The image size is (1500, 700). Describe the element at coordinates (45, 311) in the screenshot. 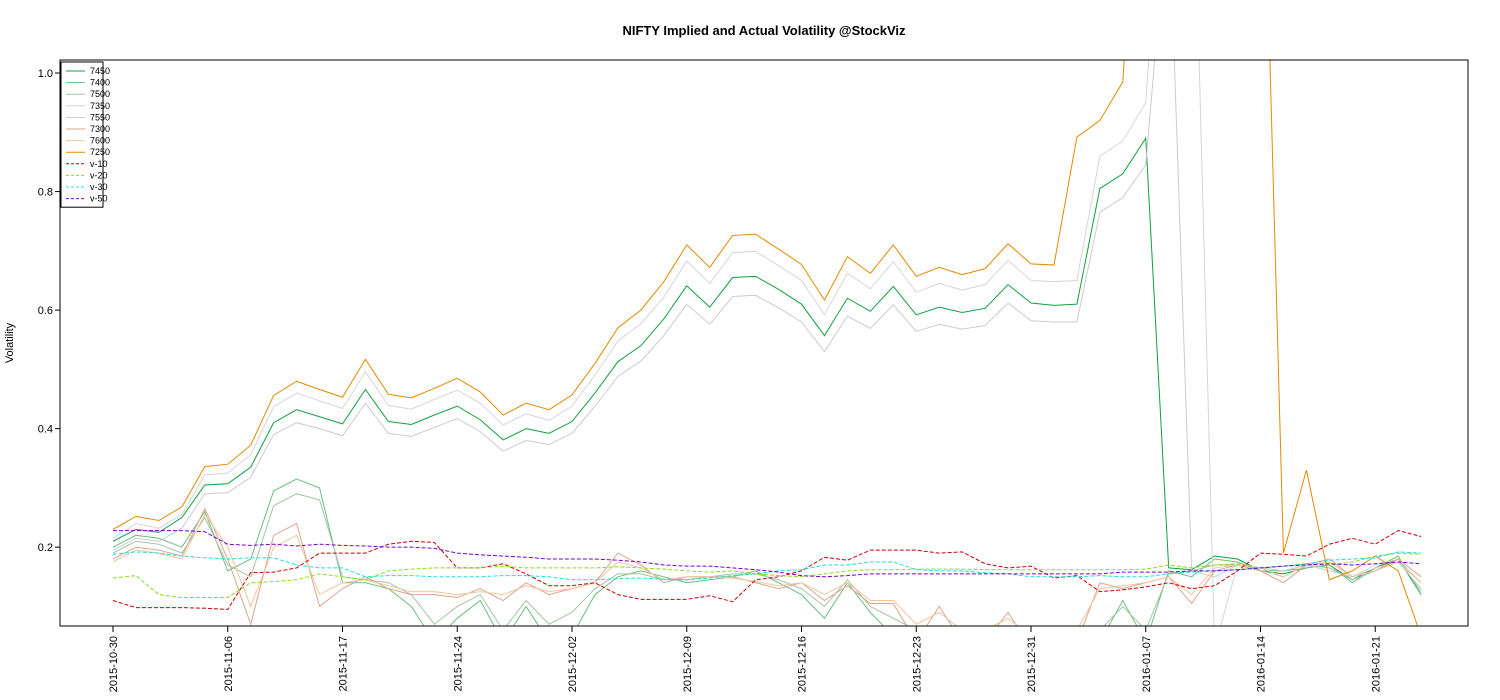

I see `y-tick-label: 0.6` at that location.